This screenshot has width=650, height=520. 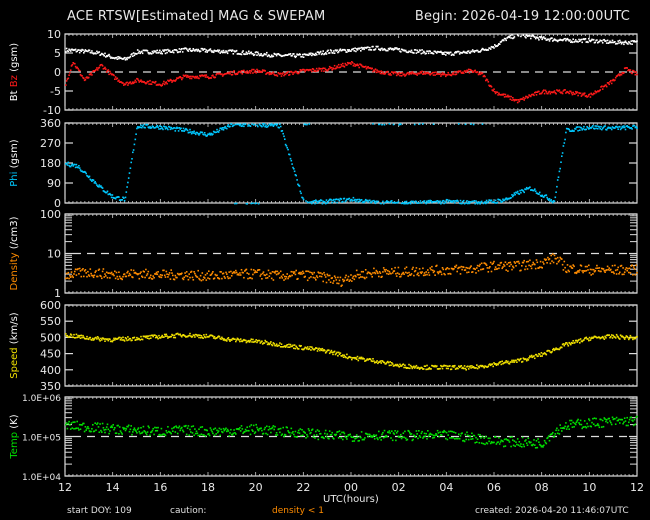 I want to click on x-tick-label: 14, so click(x=113, y=487).